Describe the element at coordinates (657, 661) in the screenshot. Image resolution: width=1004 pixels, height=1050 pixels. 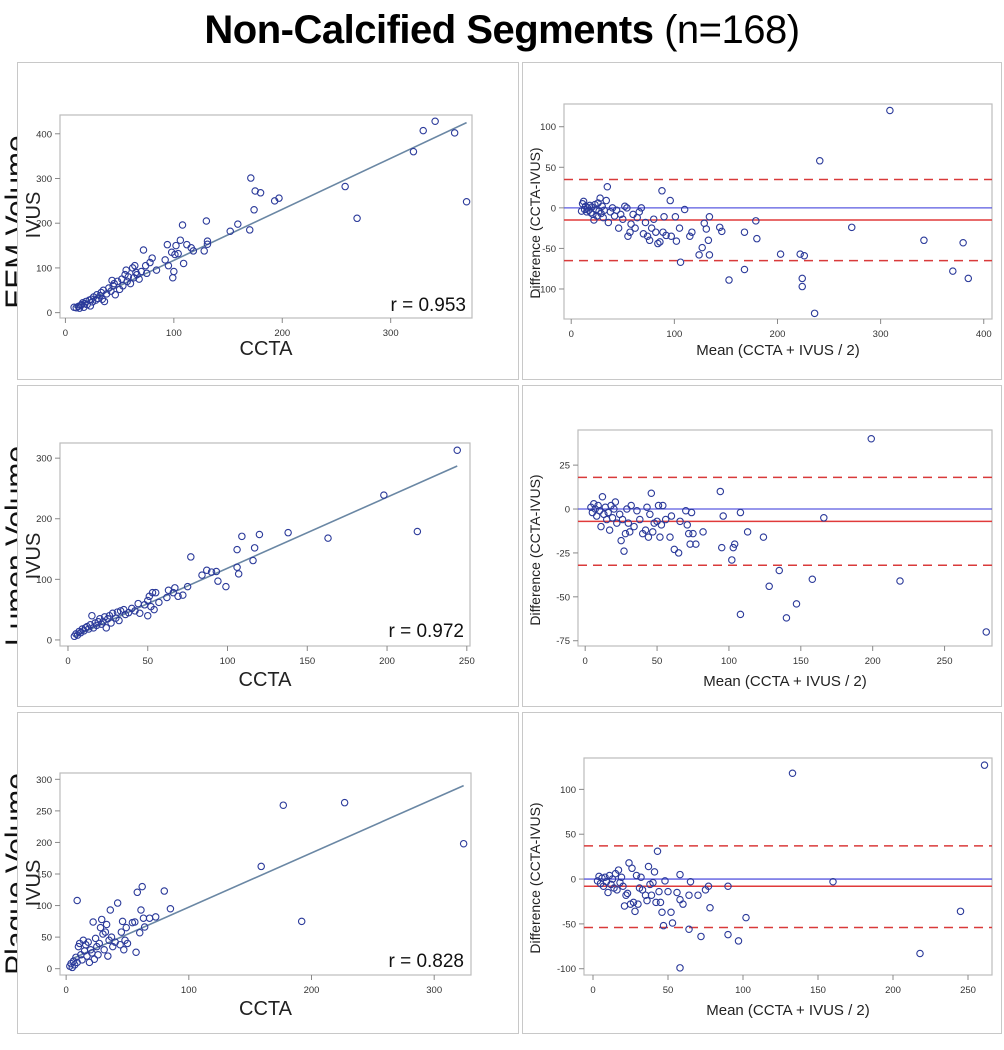
I see `x-tick-label: 50` at that location.